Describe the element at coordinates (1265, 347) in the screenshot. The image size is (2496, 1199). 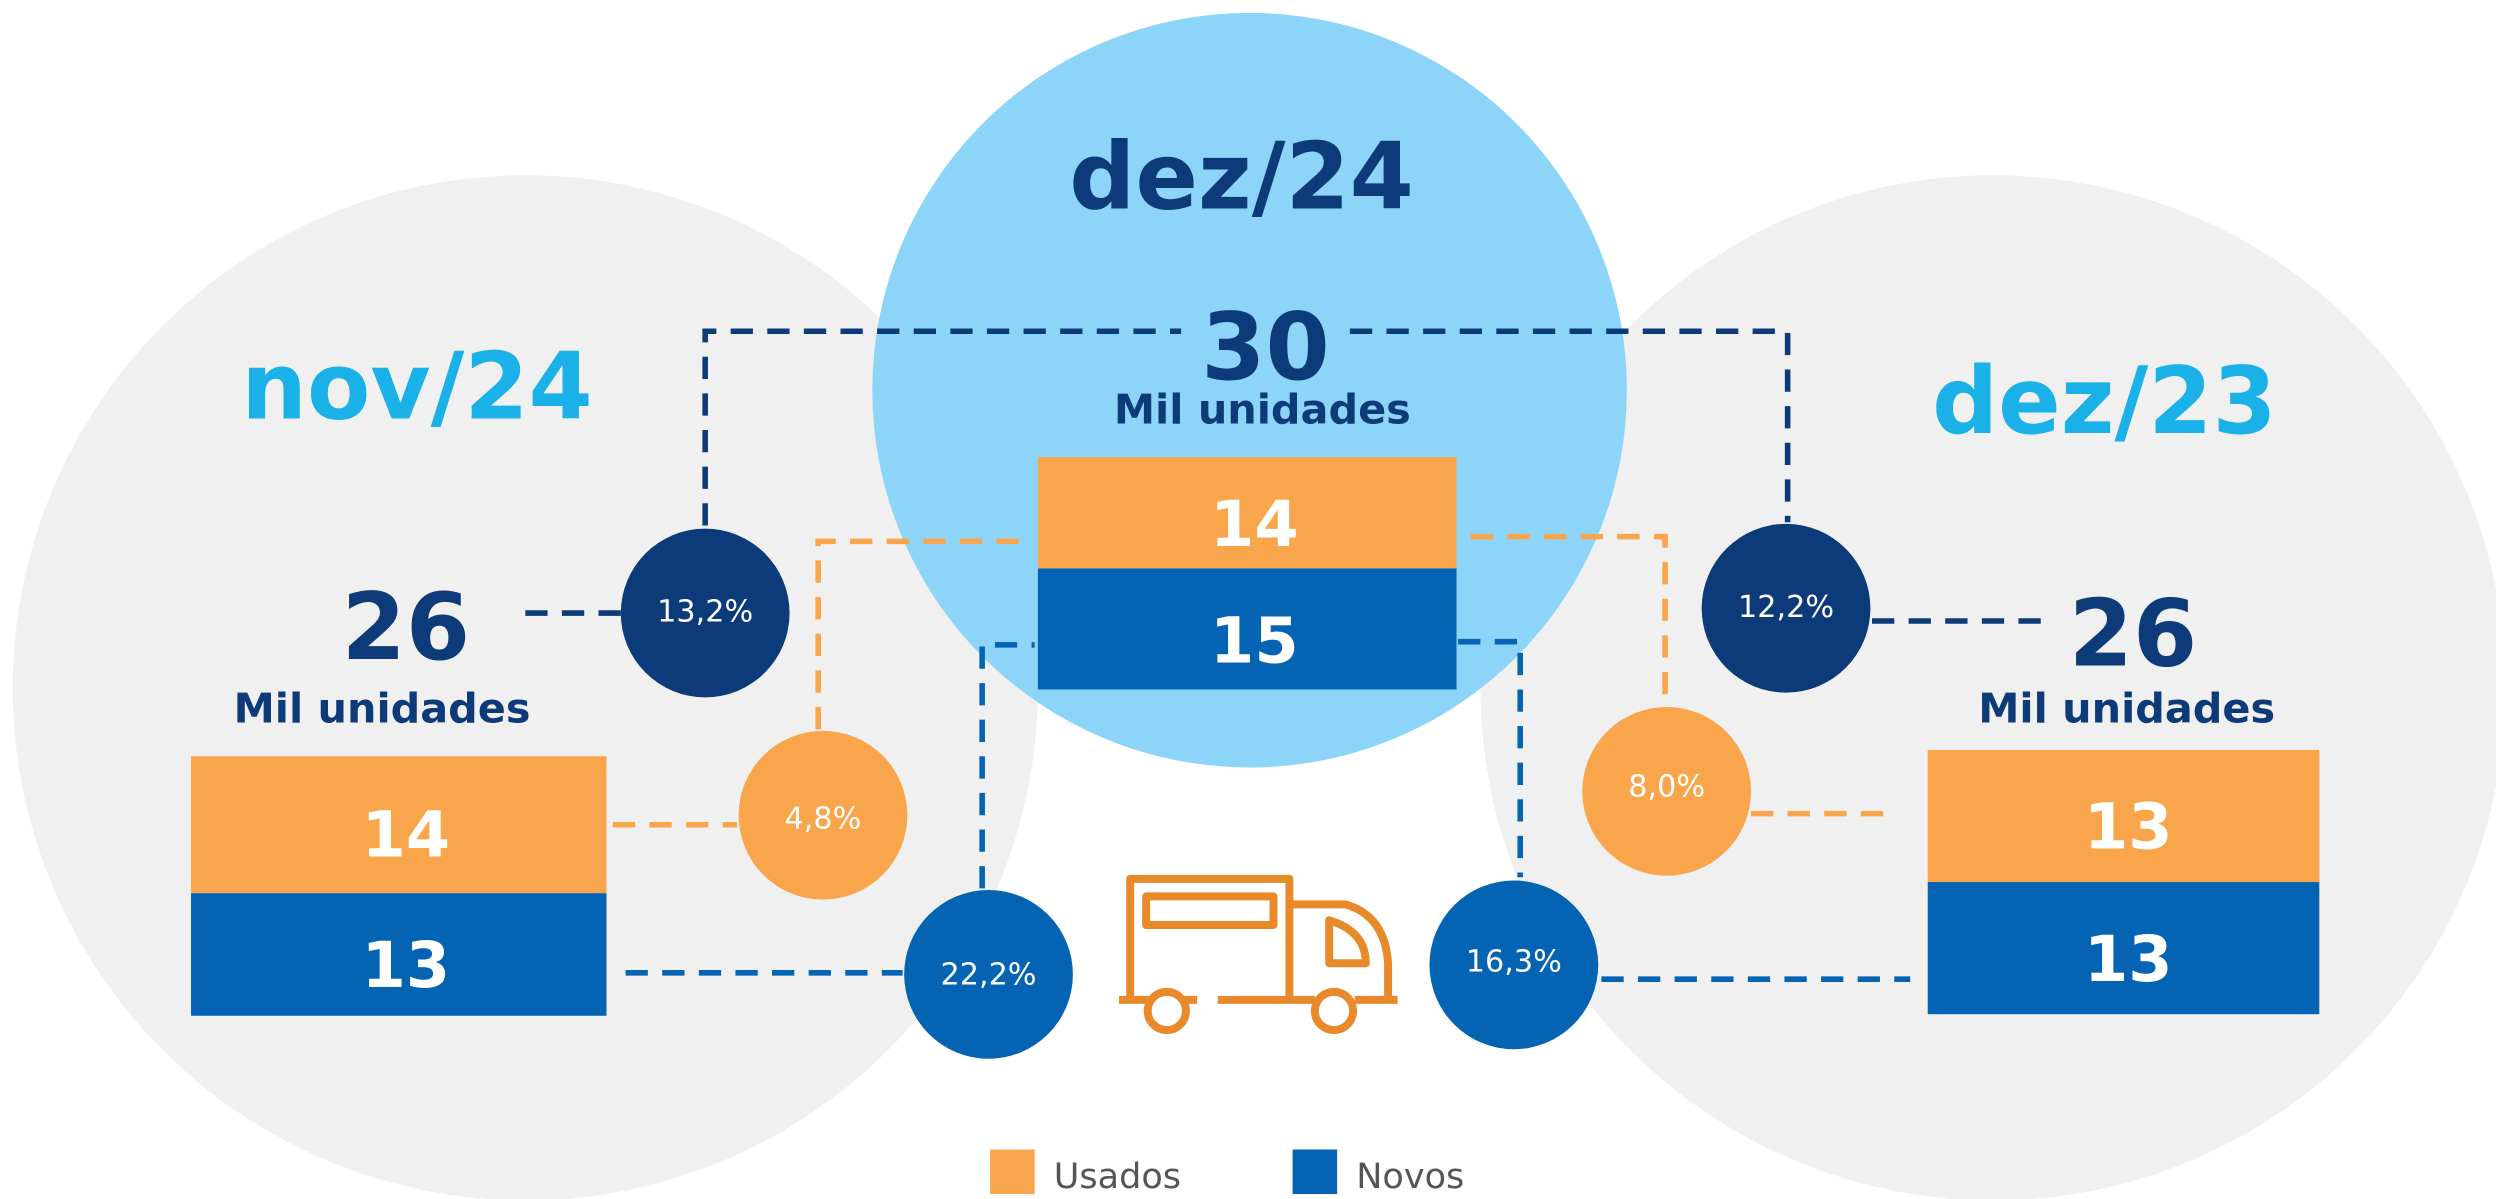
I see `total: 30` at that location.